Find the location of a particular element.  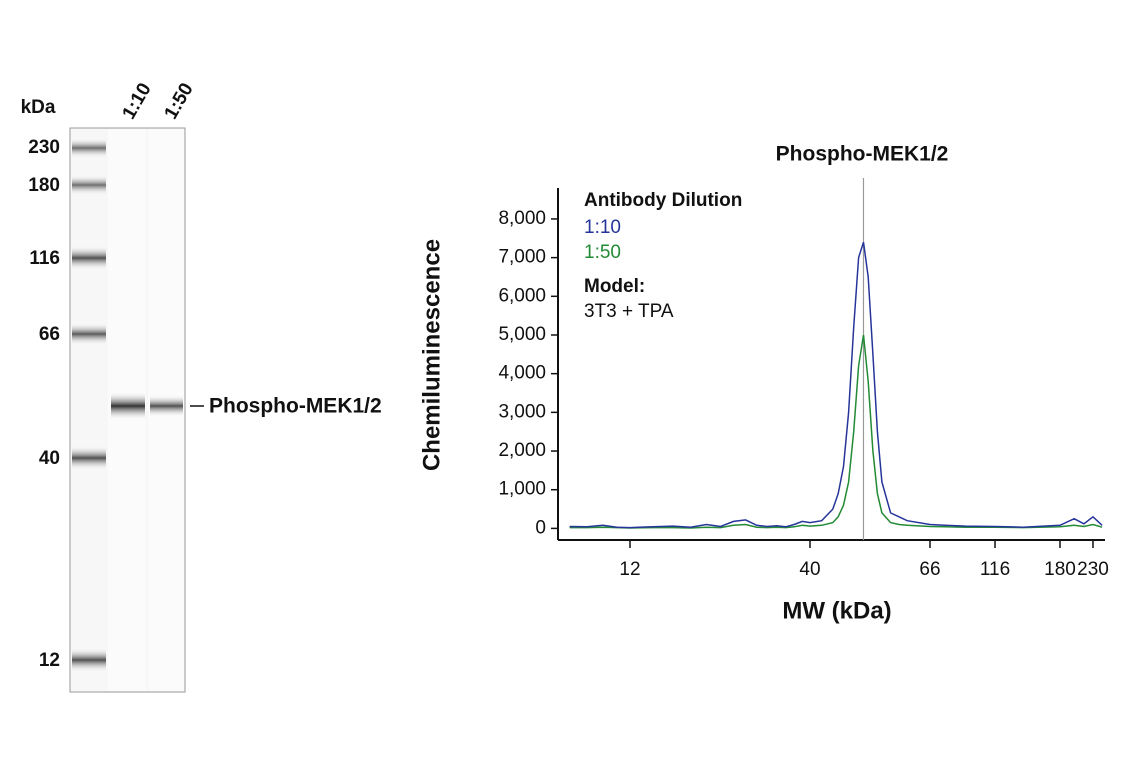

lane-label: 1:50 is located at coordinates (178, 101).